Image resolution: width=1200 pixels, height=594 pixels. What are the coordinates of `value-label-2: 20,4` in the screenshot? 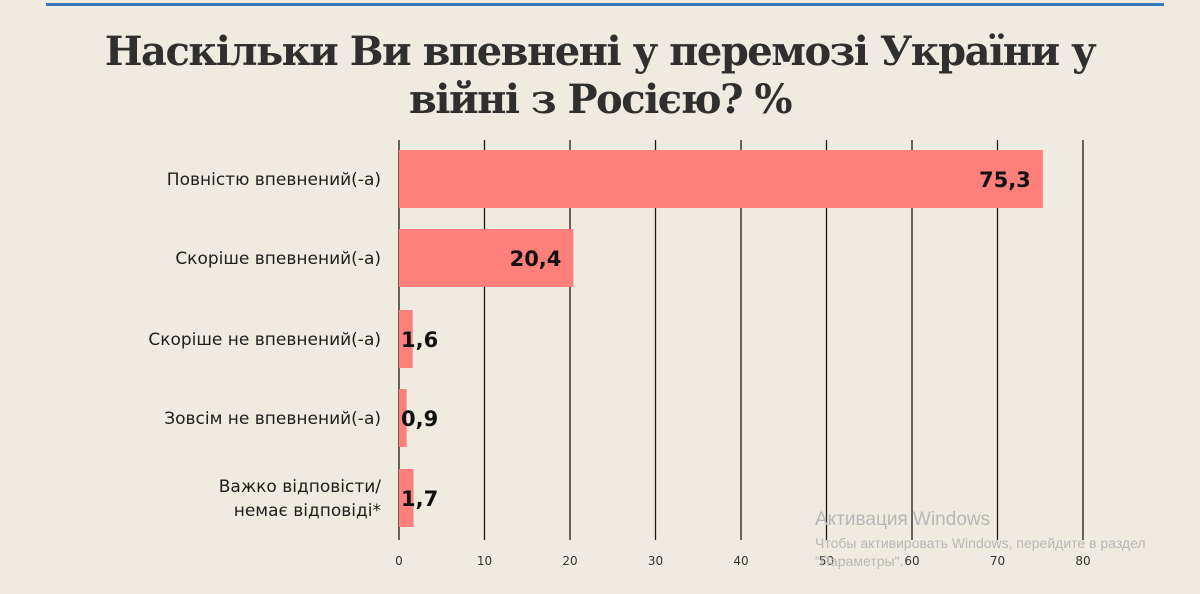 It's located at (536, 259).